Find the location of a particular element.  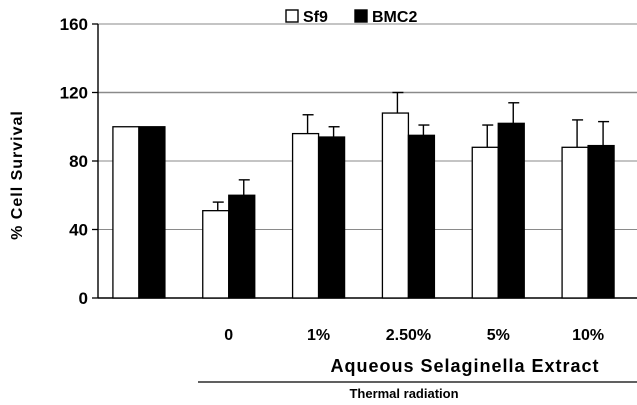

x-tick-labels: 0 1% 2.50% 5% 10% is located at coordinates (414, 335).